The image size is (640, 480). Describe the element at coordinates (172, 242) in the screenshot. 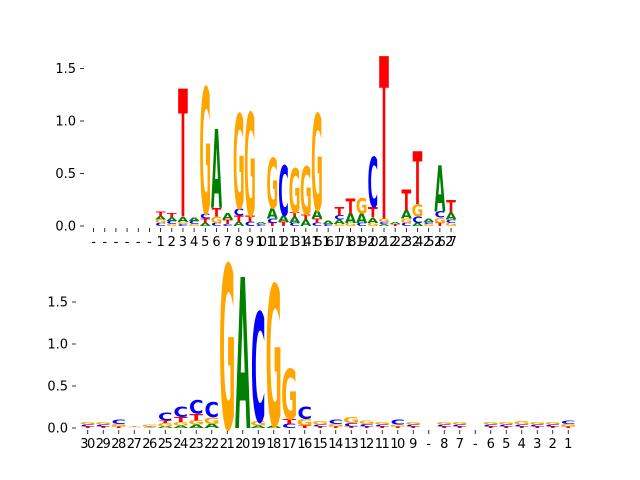

I see `x-tick-label: 2` at that location.